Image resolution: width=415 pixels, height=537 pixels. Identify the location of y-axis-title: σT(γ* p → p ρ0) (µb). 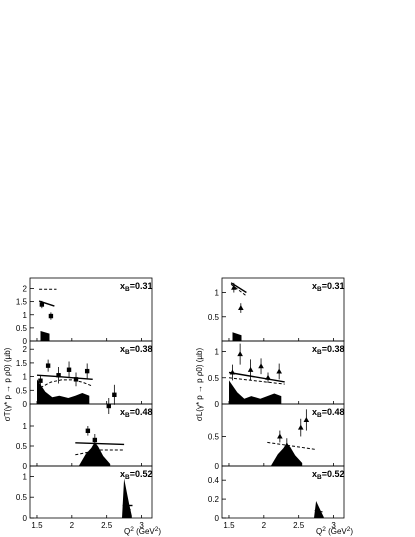
(7, 384).